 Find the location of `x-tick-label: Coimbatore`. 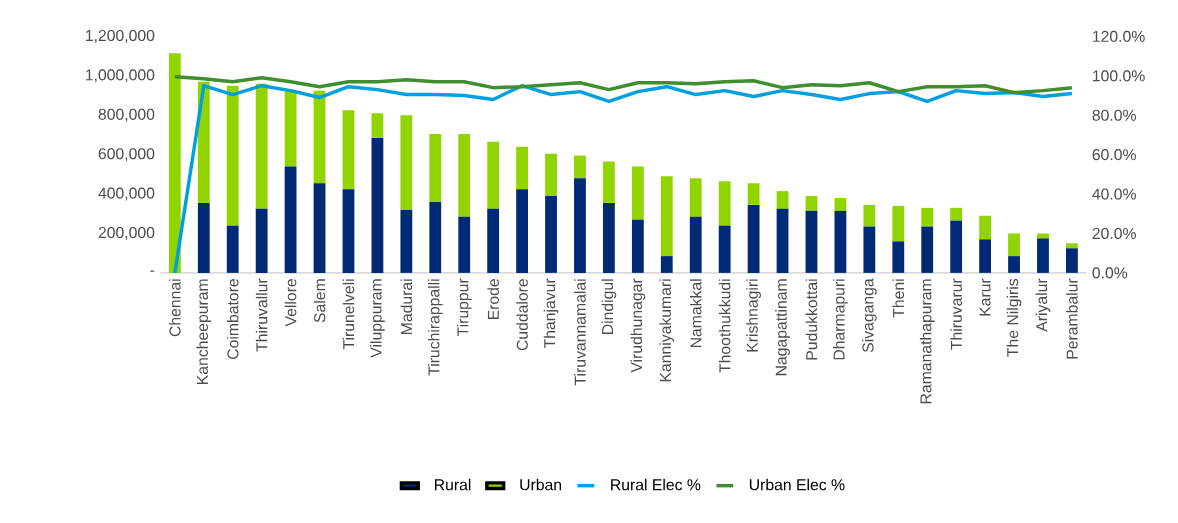

x-tick-label: Coimbatore is located at coordinates (232, 318).